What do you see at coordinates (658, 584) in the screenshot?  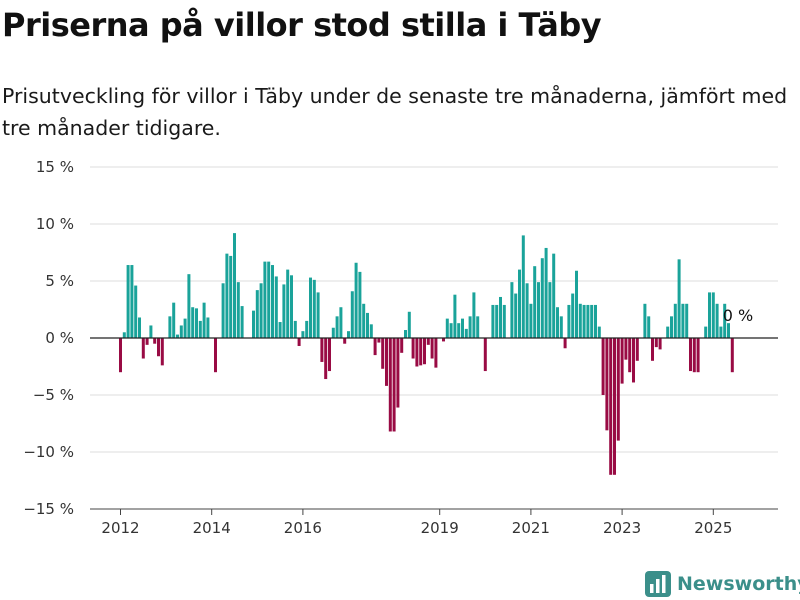 I see `newsworthy-logo-icon` at bounding box center [658, 584].